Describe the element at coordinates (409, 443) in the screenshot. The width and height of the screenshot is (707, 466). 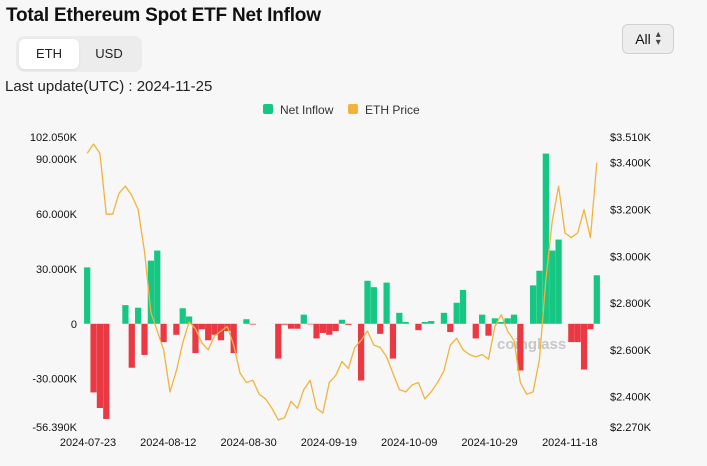
I see `x-tick-label: 2024-10-09` at that location.